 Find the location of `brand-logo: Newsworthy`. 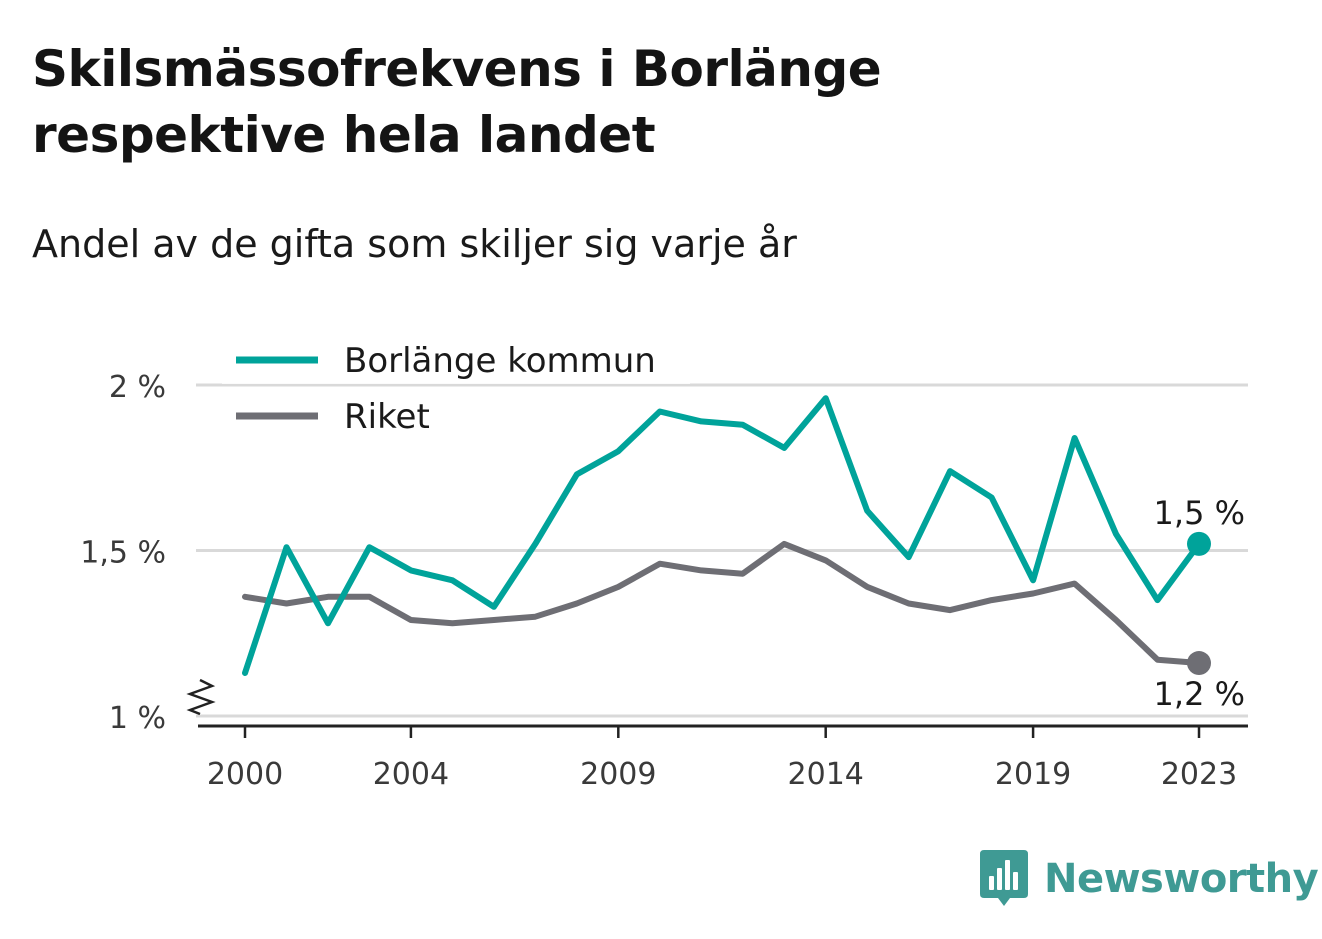

brand-logo: Newsworthy is located at coordinates (1149, 879).